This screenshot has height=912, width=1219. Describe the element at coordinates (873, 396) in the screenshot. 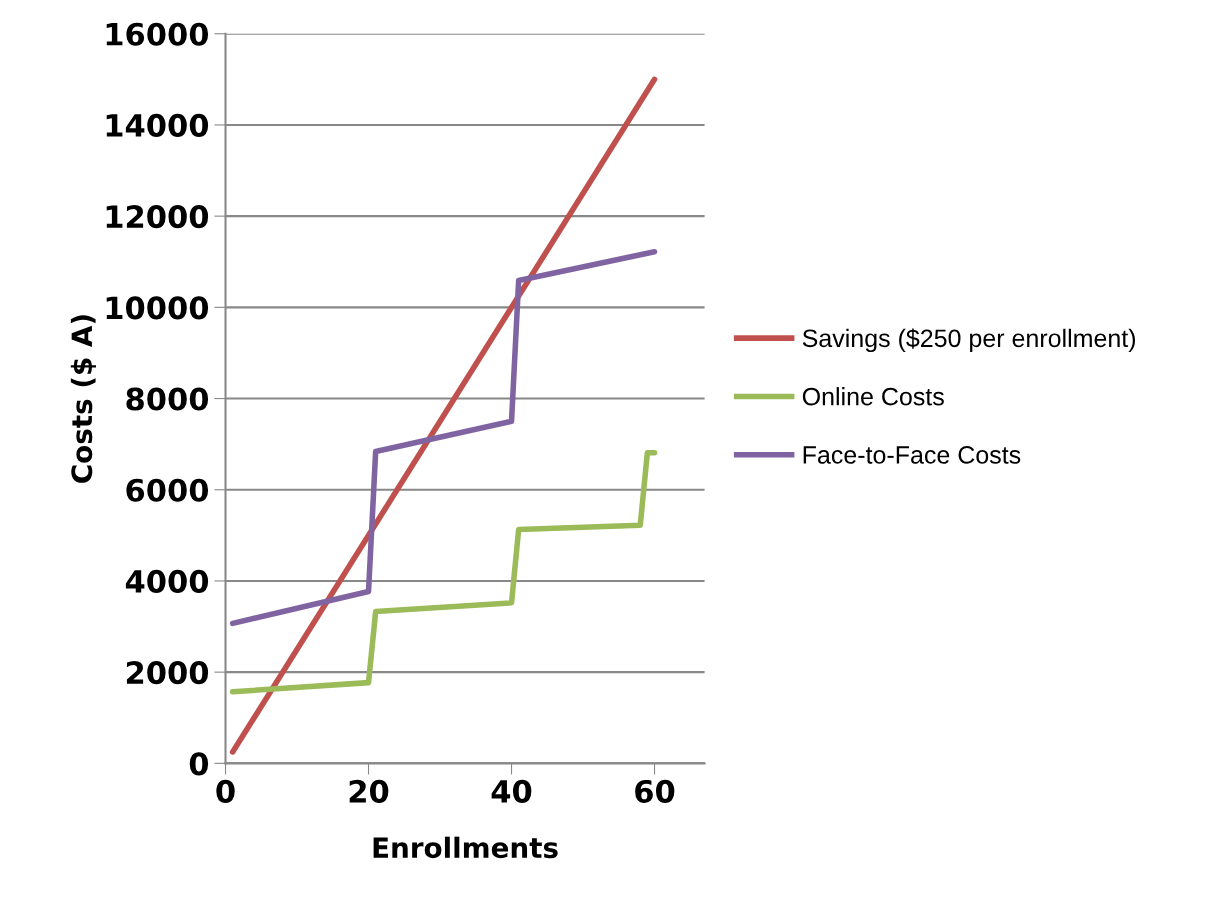

I see `legend-label: Online Costs` at that location.